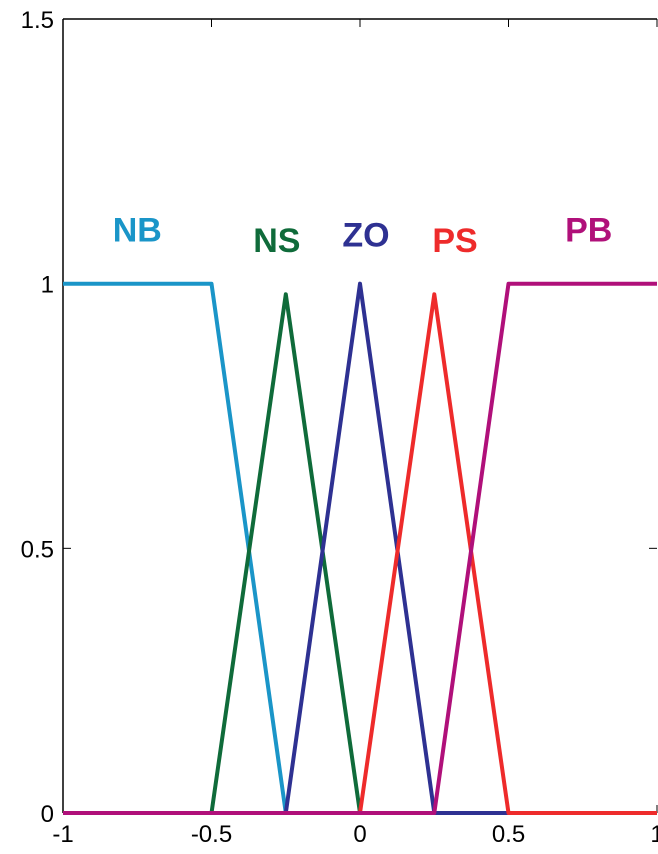  I want to click on y-tick-label: 1, so click(47, 285).